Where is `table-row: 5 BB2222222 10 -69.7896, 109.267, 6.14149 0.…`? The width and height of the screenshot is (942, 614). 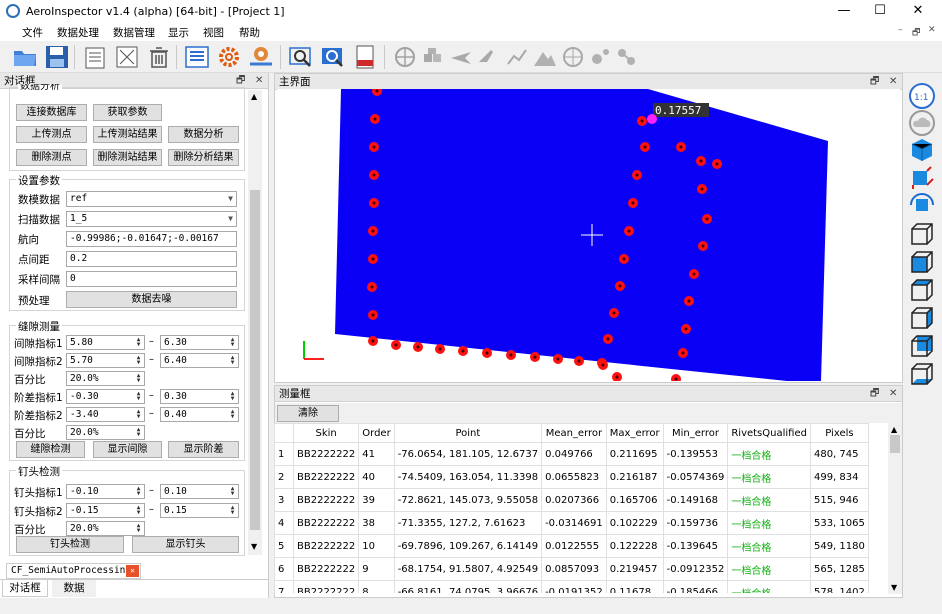
table-row: 5 BB2222222 10 -69.7896, 109.267, 6.14149 0.… is located at coordinates (571, 546).